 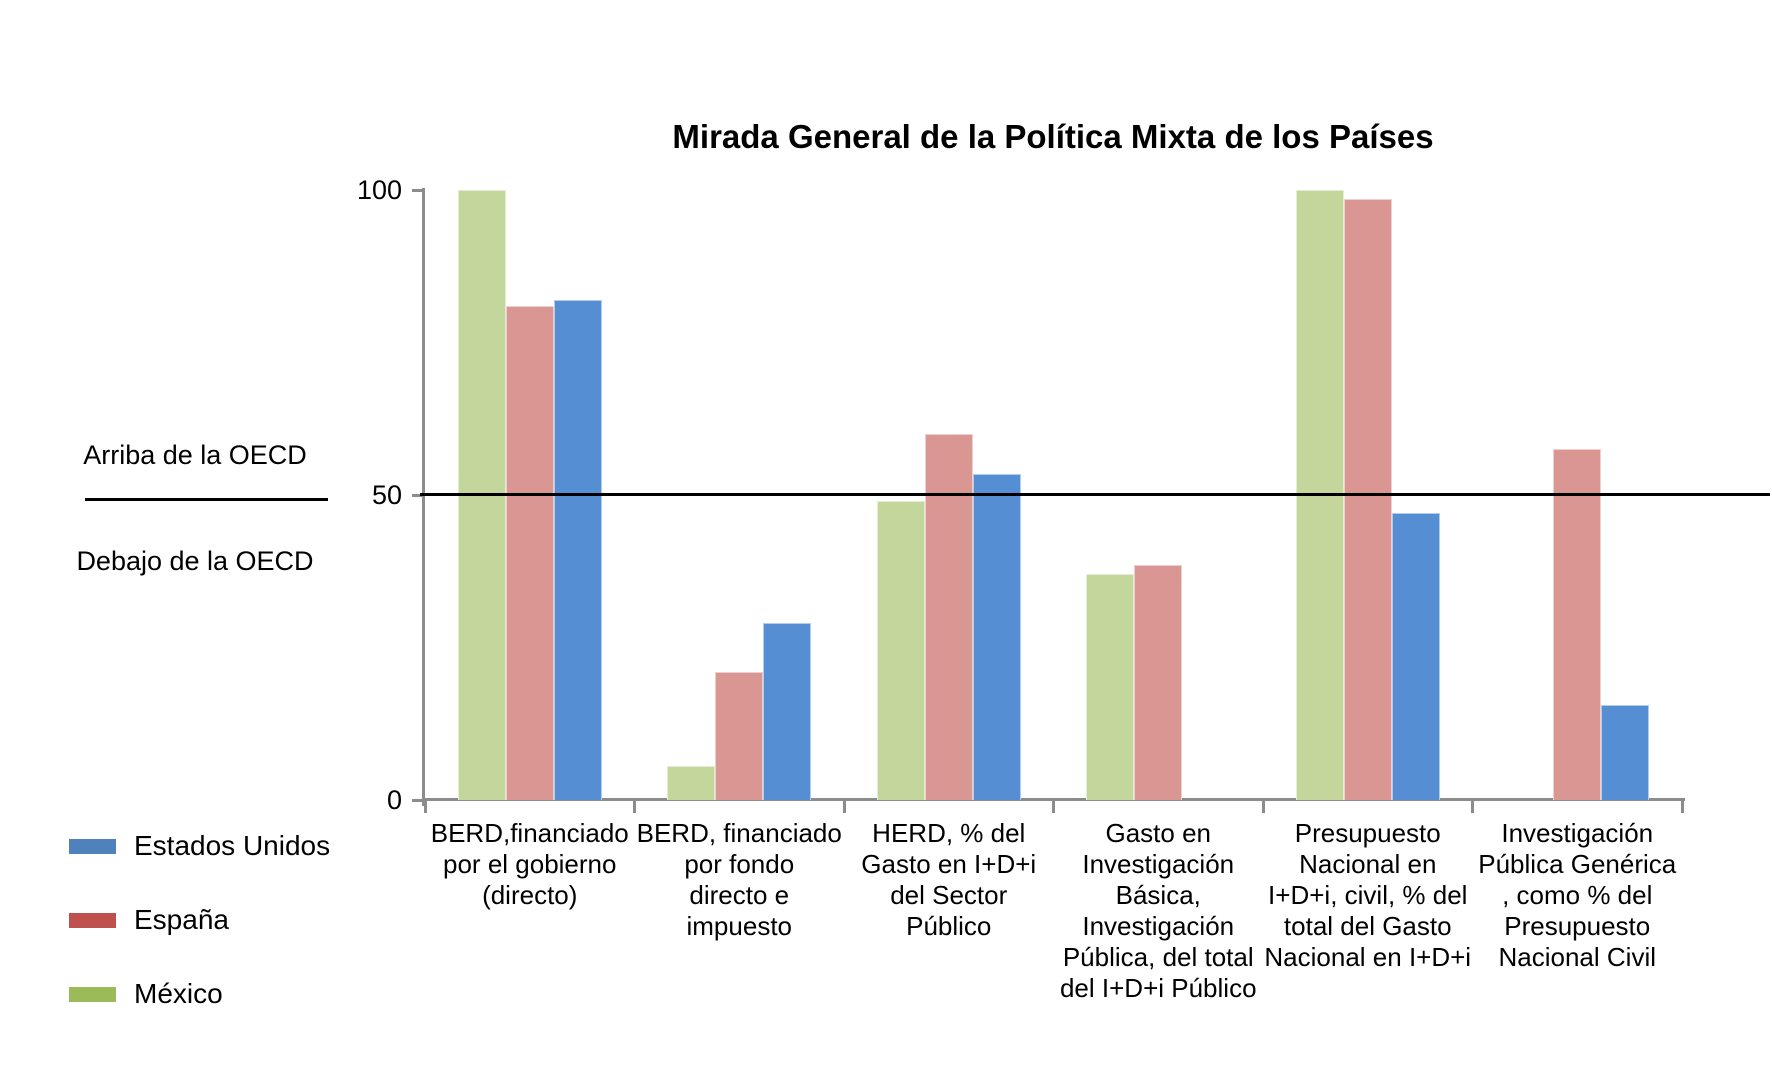 What do you see at coordinates (178, 993) in the screenshot?
I see `legend-label-mexico: México` at bounding box center [178, 993].